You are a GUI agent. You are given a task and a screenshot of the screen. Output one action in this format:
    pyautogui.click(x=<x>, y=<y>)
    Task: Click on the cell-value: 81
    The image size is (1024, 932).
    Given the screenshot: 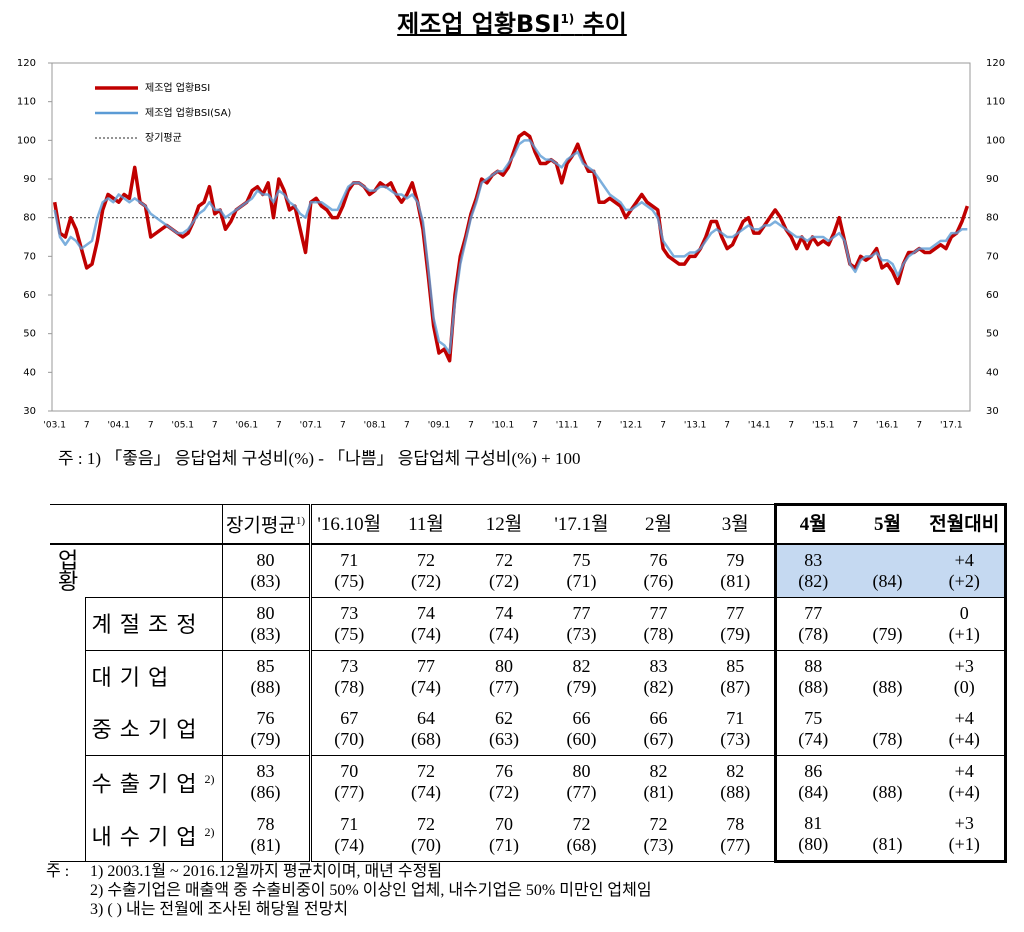 What is the action you would take?
    pyautogui.click(x=813, y=823)
    